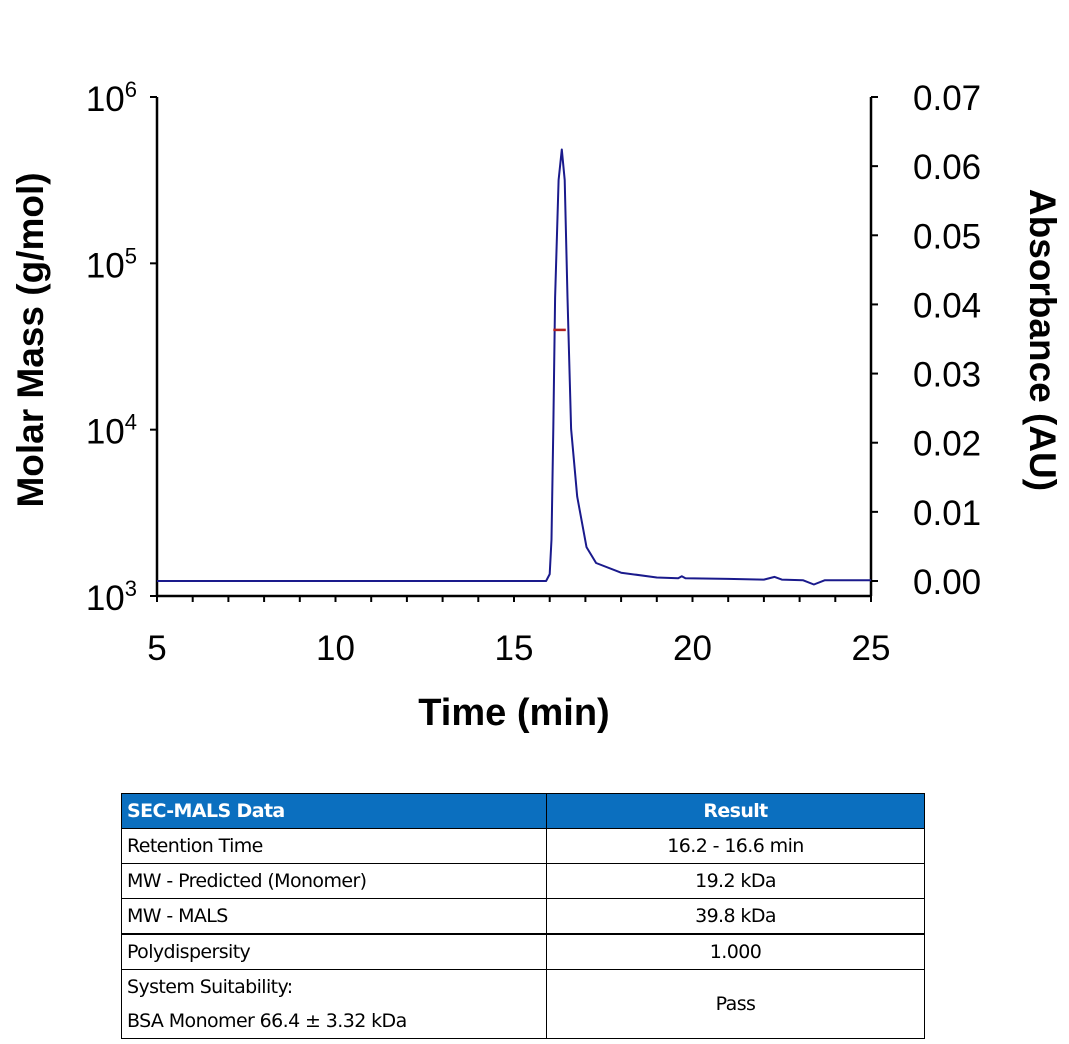  What do you see at coordinates (267, 1021) in the screenshot?
I see `row-label-line2: BSA Monomer 66.4 ± 3.32 kDa` at bounding box center [267, 1021].